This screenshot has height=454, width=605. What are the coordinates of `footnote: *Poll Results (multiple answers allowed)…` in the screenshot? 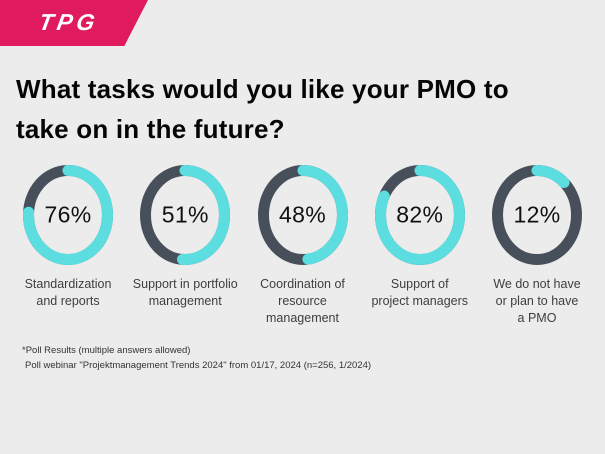 It's located at (196, 358).